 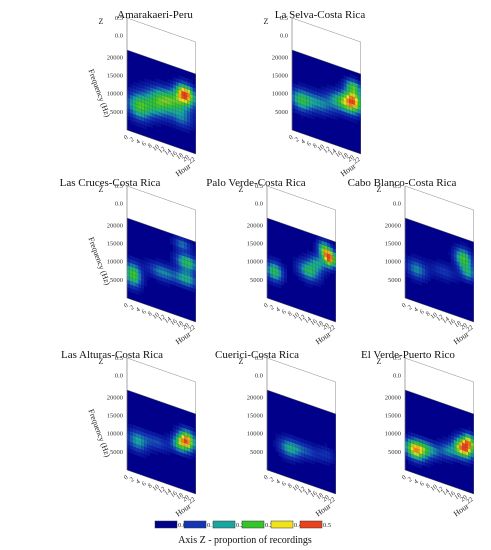 I want to click on x-tick-label: 18, so click(x=319, y=324).